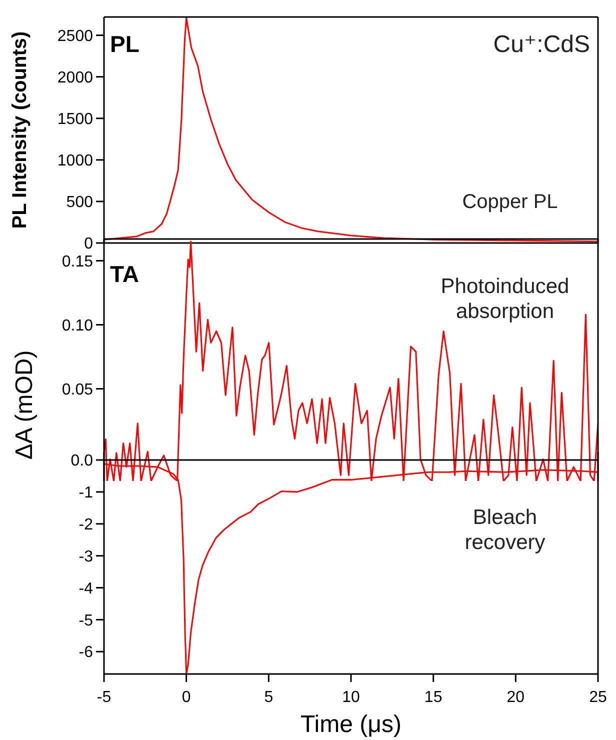  I want to click on y-tick-label: -3, so click(86, 557).